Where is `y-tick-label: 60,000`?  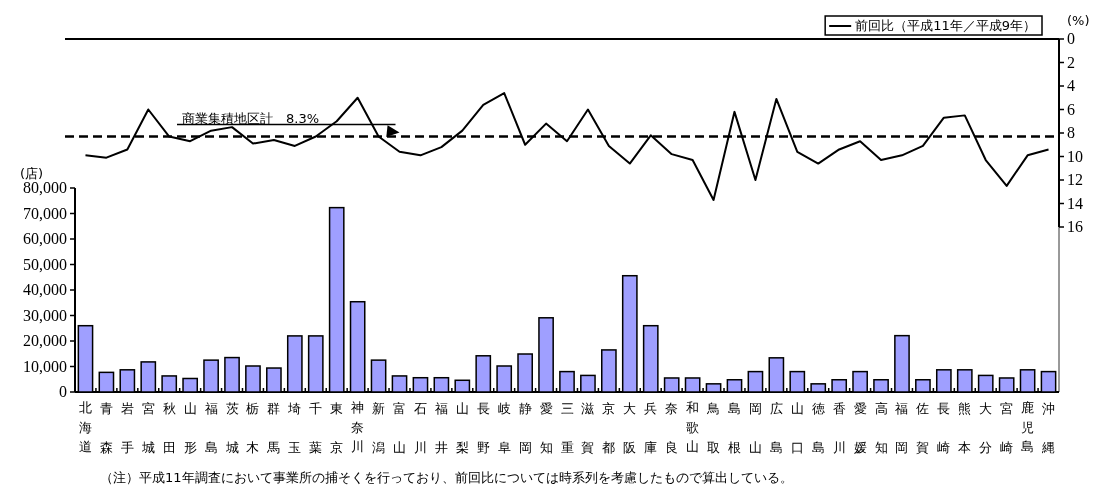 y-tick-label: 60,000 is located at coordinates (45, 238).